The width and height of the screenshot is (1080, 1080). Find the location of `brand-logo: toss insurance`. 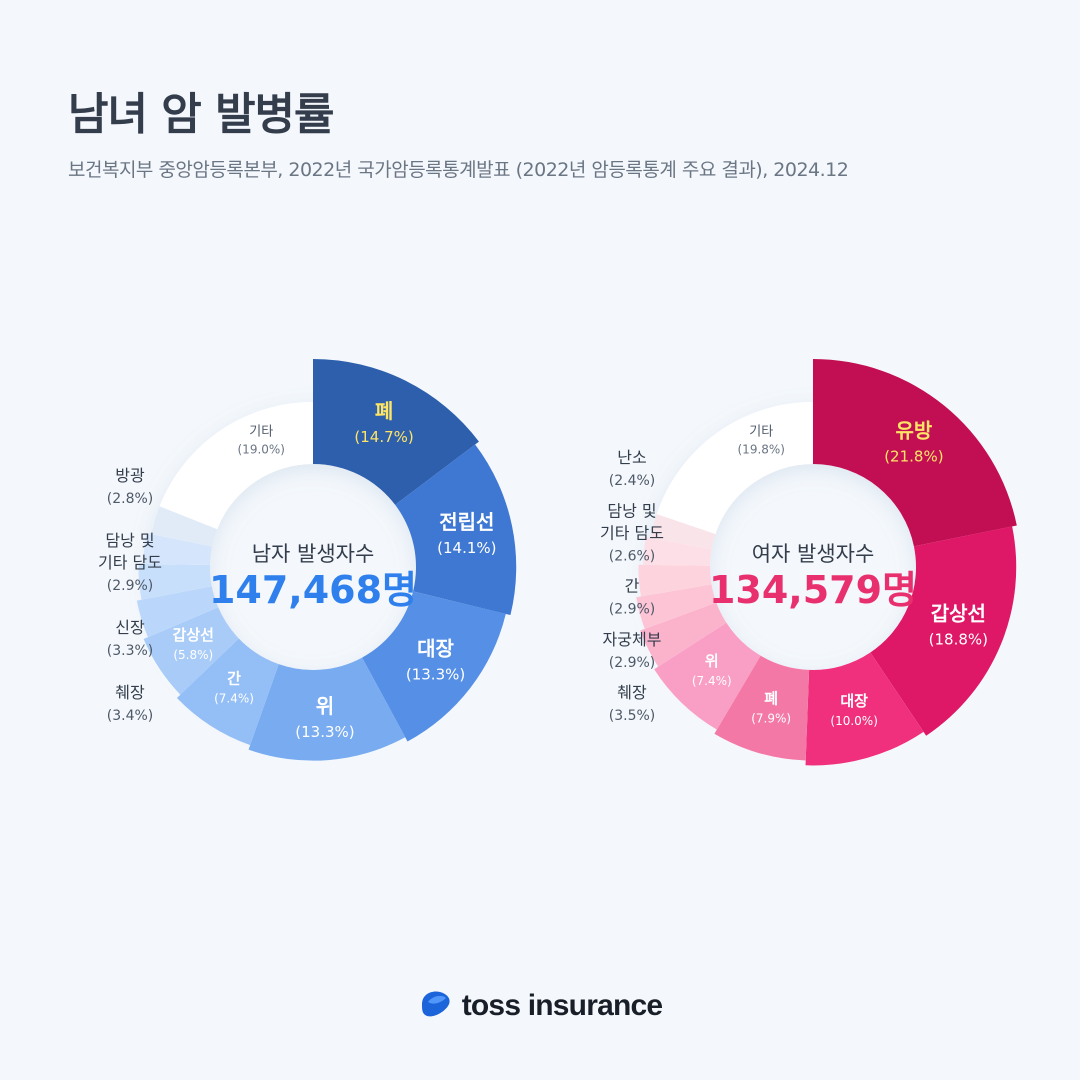

brand-logo: toss insurance is located at coordinates (540, 1006).